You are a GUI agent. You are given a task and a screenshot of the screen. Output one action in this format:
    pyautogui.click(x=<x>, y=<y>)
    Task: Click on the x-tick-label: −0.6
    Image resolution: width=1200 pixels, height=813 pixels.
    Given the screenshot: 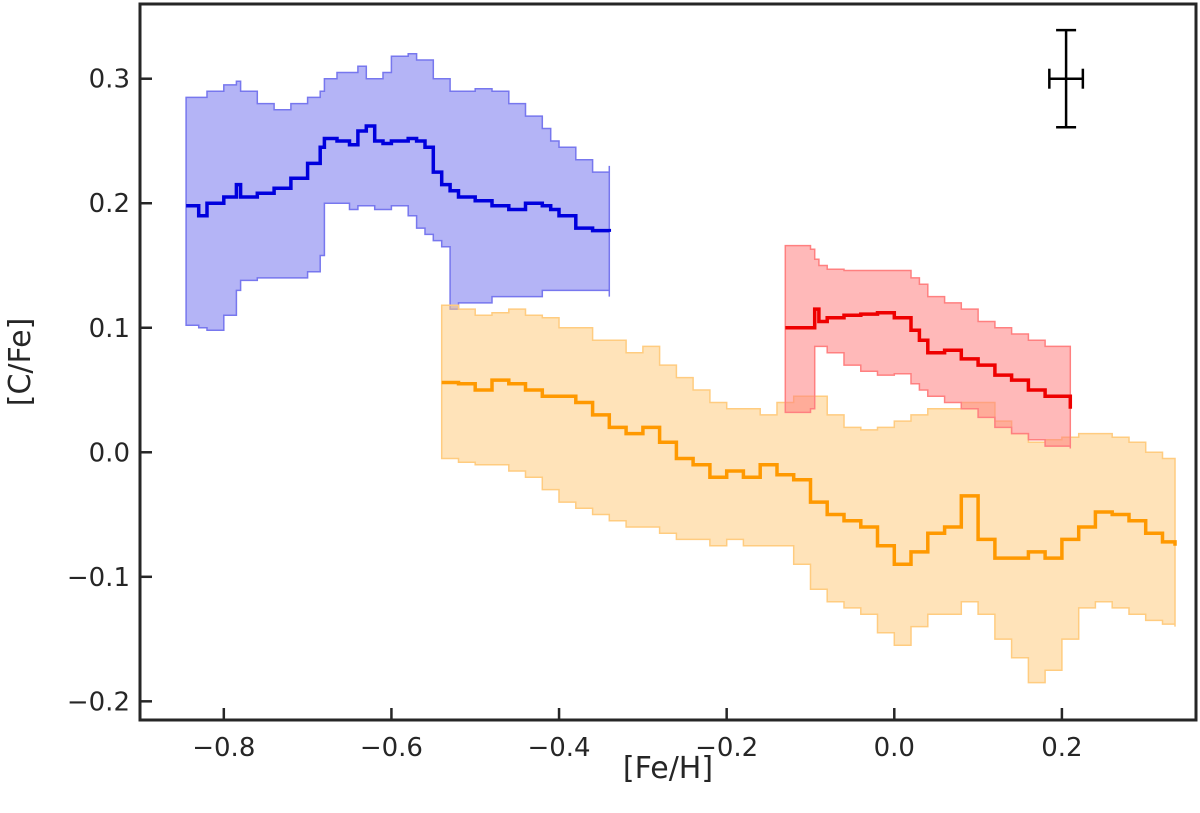 What is the action you would take?
    pyautogui.click(x=391, y=748)
    